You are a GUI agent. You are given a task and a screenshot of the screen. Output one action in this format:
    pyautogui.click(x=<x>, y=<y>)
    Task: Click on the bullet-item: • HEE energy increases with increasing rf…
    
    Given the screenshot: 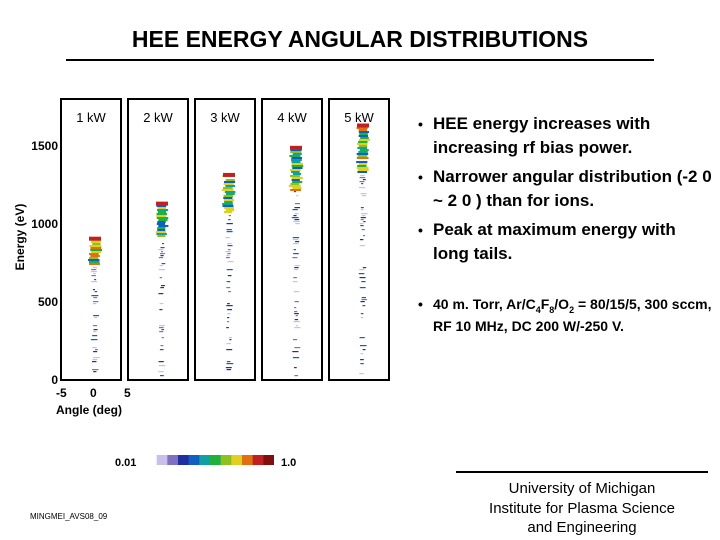 What is the action you would take?
    pyautogui.click(x=534, y=135)
    